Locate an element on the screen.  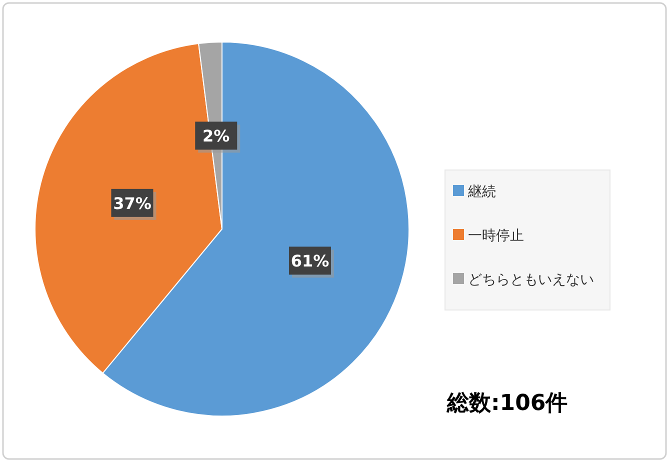
data-label: 2% is located at coordinates (216, 136).